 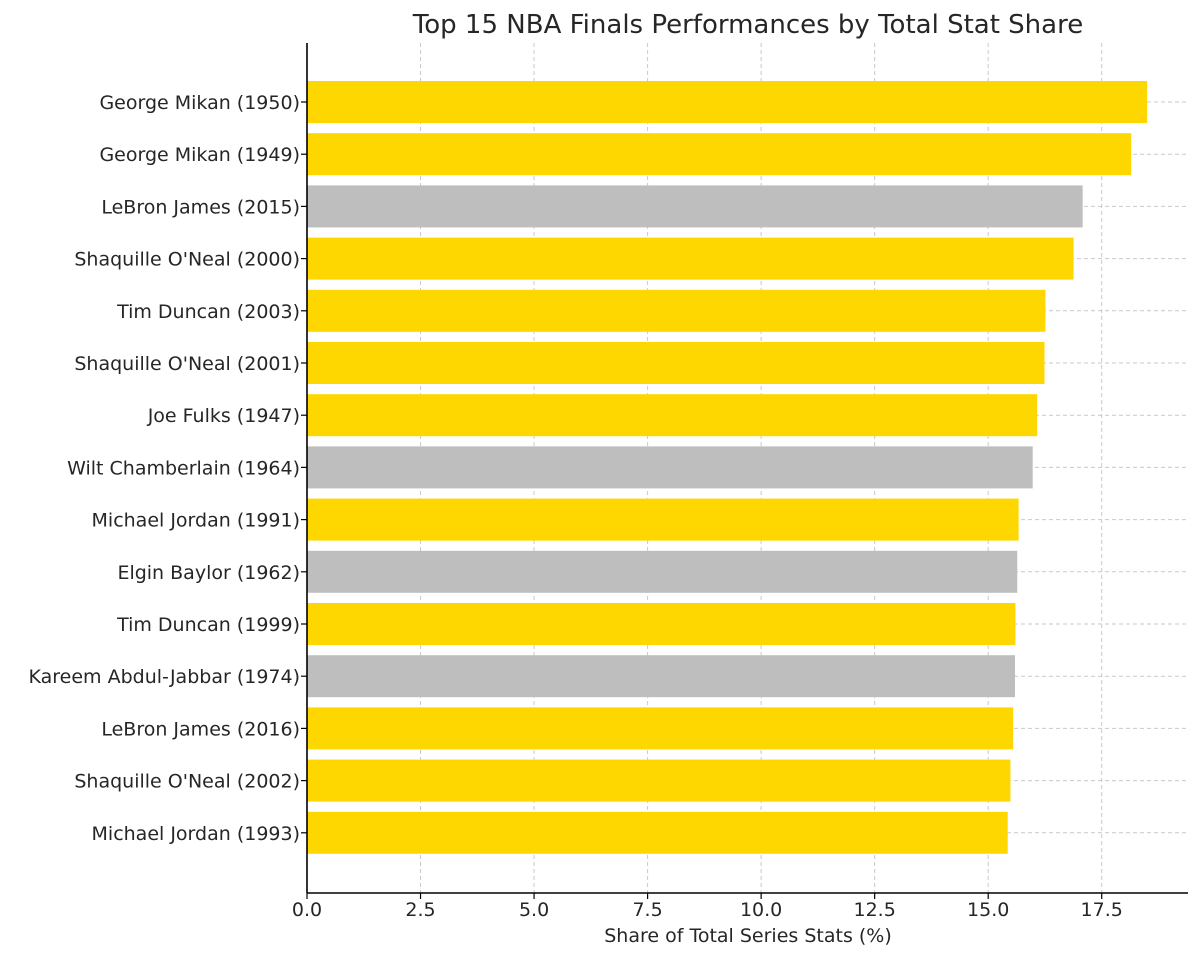 I want to click on x-tick-label: 12.5, so click(x=874, y=910).